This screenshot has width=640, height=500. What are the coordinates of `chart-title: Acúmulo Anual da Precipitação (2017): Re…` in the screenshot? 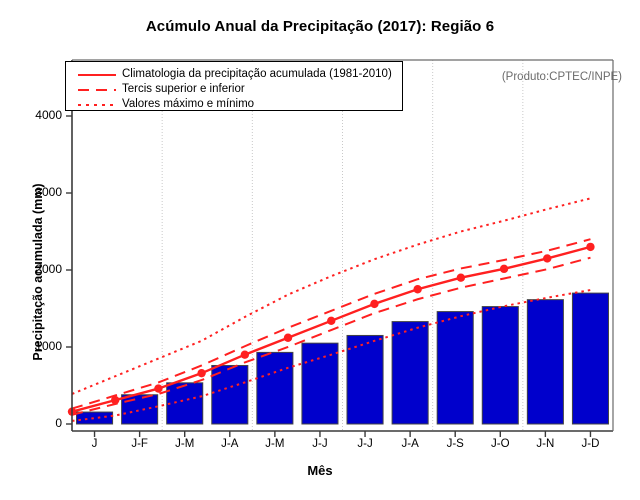 It's located at (320, 26).